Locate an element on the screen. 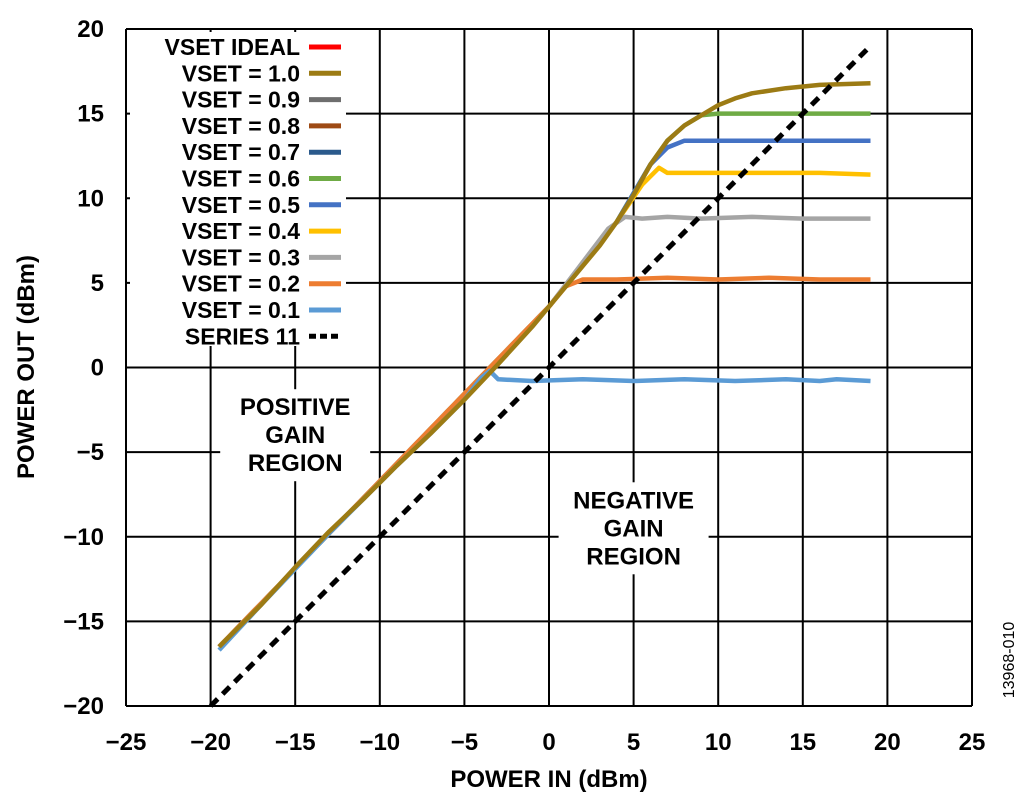  legend-label: SERIES 11 is located at coordinates (242, 336).